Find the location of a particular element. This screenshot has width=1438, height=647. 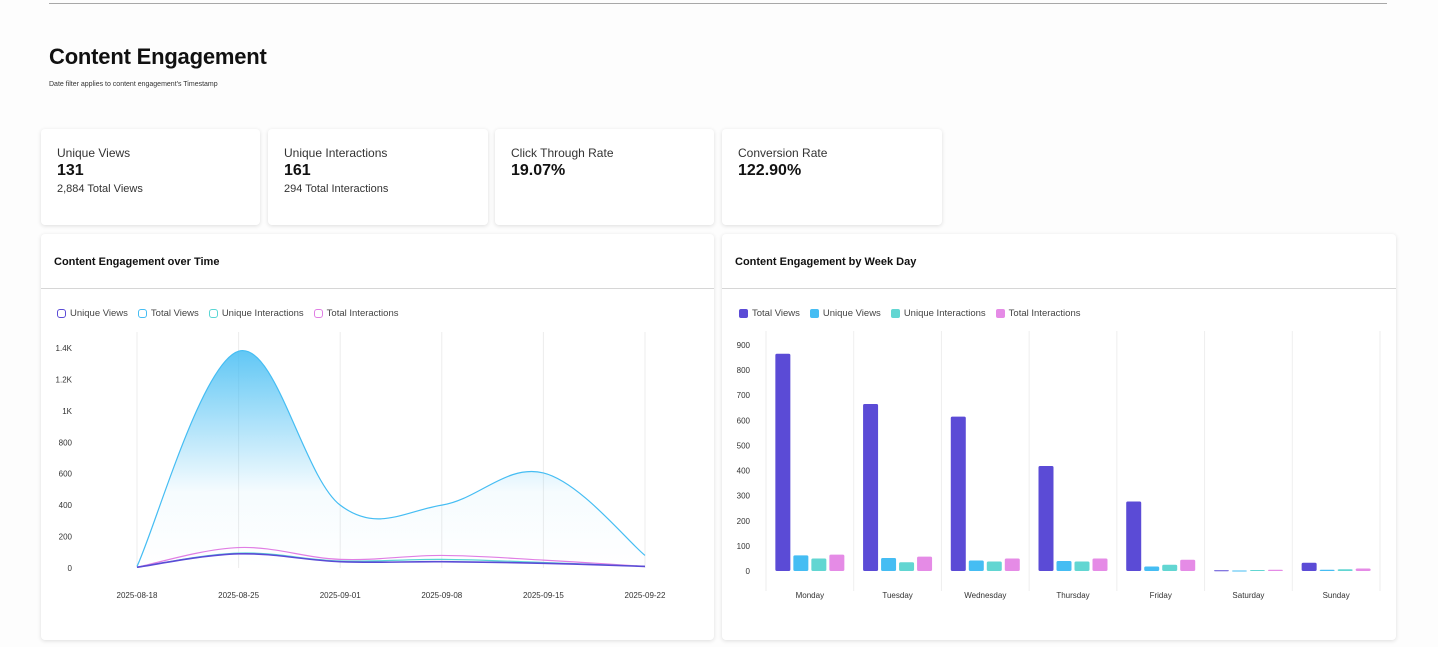

x-tick-label: Monday is located at coordinates (810, 595).